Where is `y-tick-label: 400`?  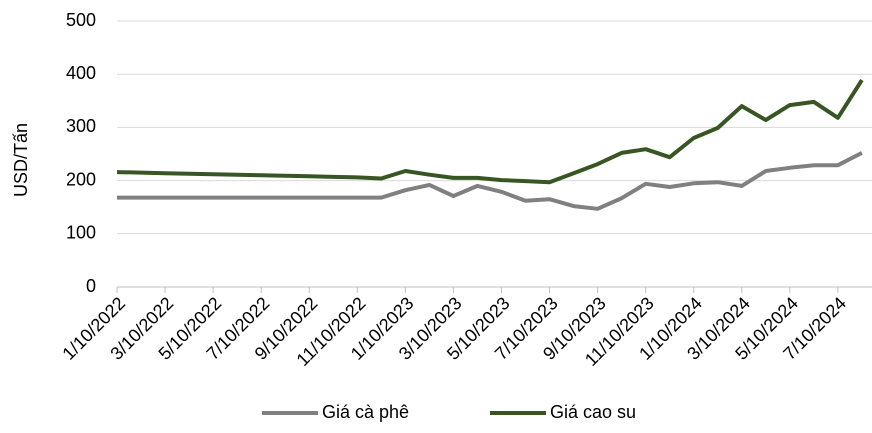
y-tick-label: 400 is located at coordinates (81, 73).